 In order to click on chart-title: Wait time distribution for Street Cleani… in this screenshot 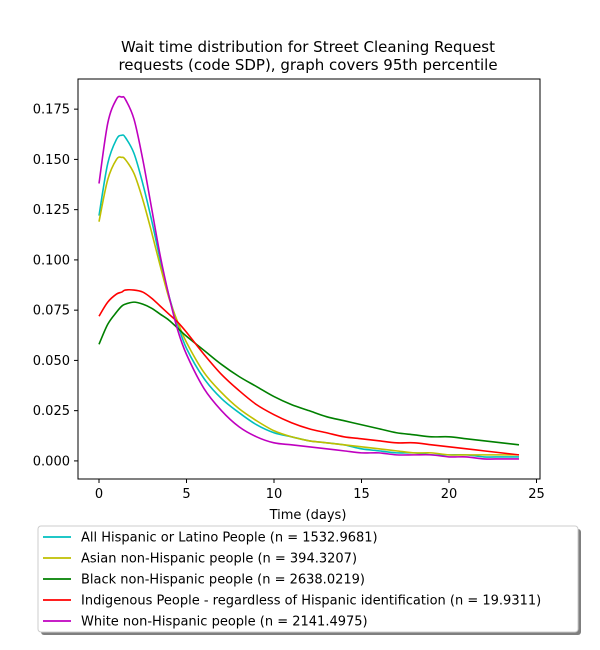, I will do `click(307, 56)`.